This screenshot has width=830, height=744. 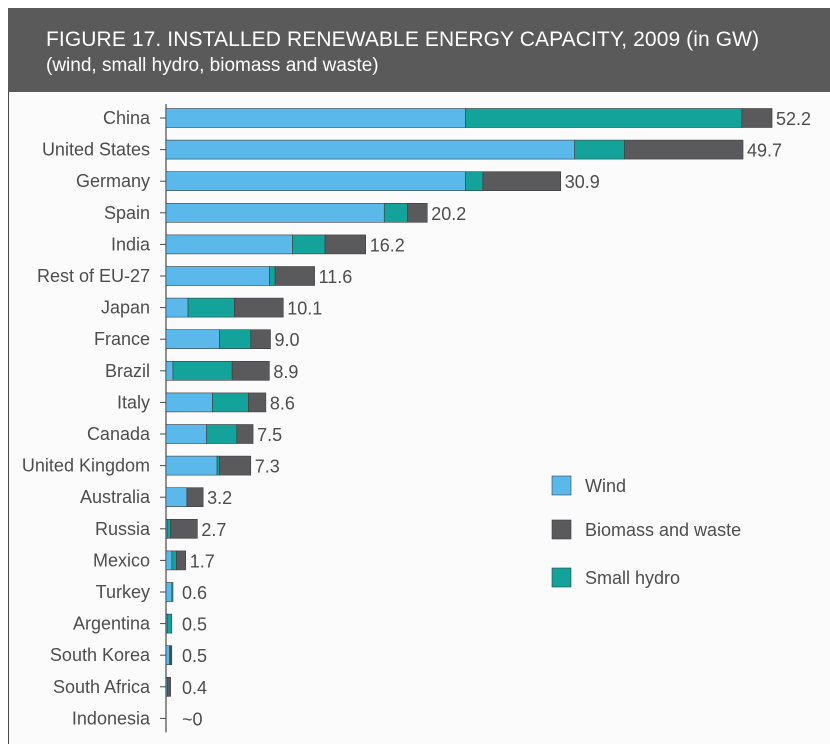 I want to click on value-label: 1.7, so click(x=202, y=561).